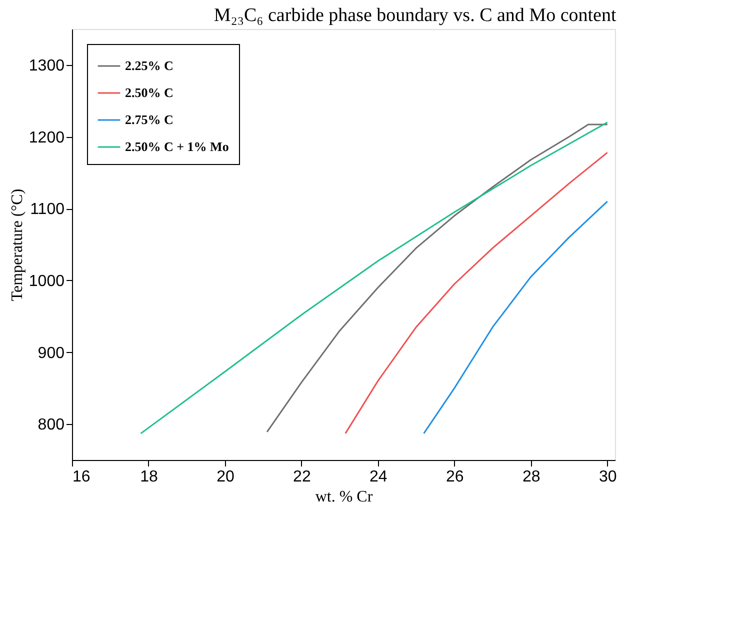 The width and height of the screenshot is (736, 619). I want to click on legend-label: 2.50% C + 1% Mo, so click(177, 146).